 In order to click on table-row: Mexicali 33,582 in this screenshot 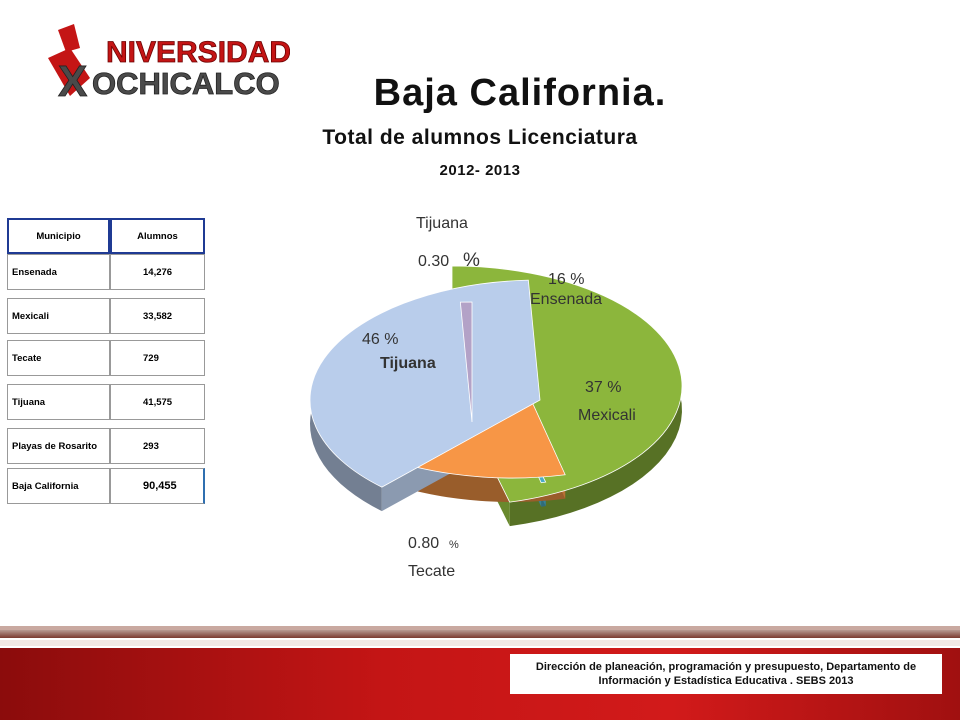, I will do `click(106, 316)`.